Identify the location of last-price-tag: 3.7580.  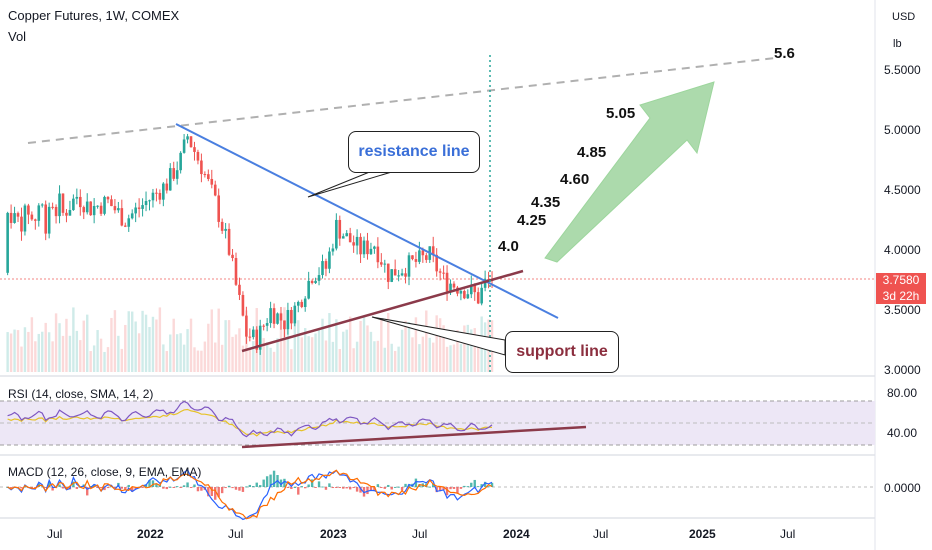
(901, 280).